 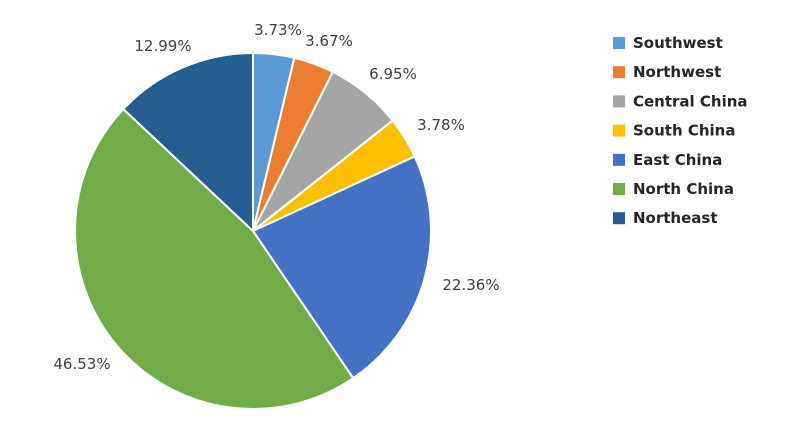 What do you see at coordinates (683, 189) in the screenshot?
I see `legend-label-north-china: North China` at bounding box center [683, 189].